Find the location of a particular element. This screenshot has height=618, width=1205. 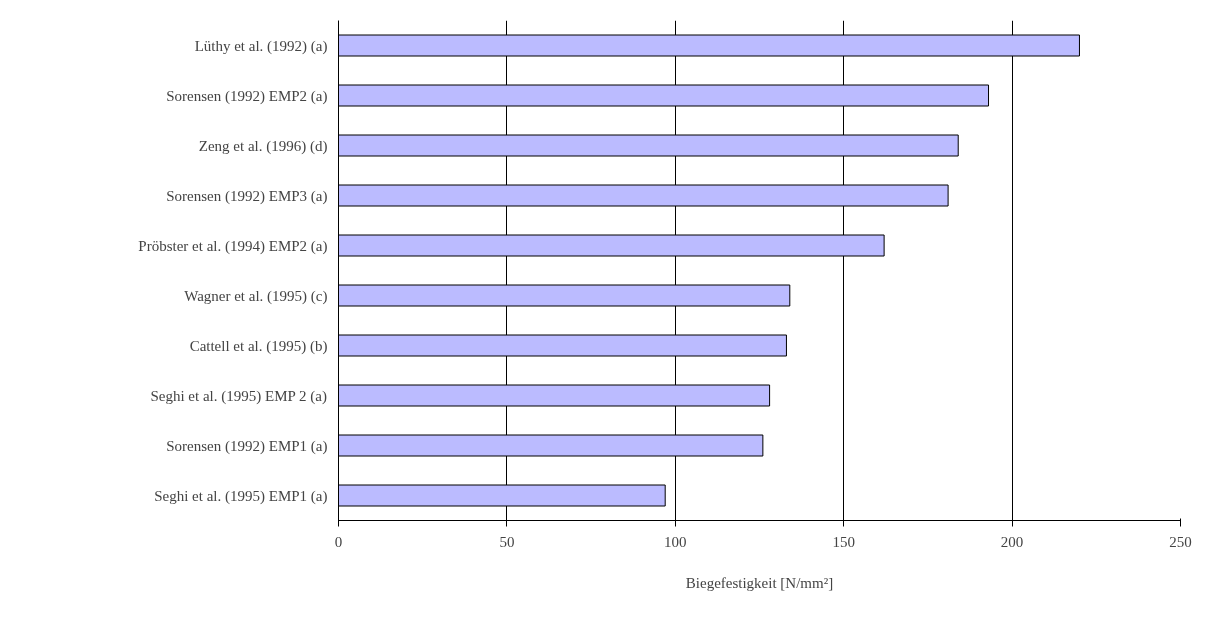

y-tick-label: Wagner et al. (1995) (c) is located at coordinates (256, 296).